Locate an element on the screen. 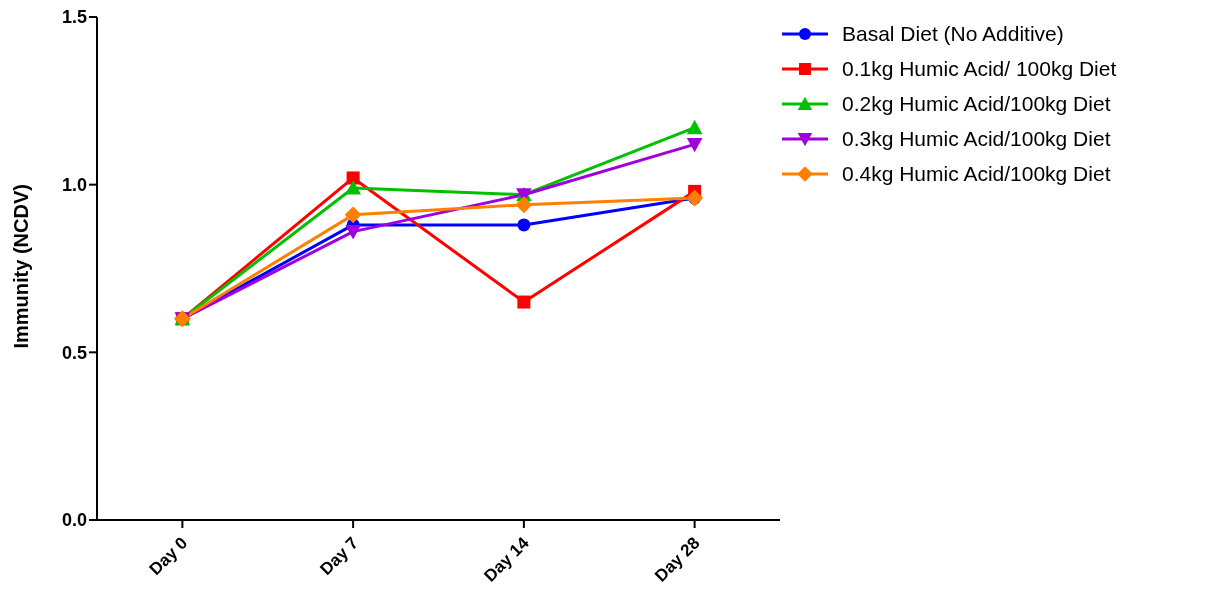  y-tick-label: 0.0 is located at coordinates (74, 520).